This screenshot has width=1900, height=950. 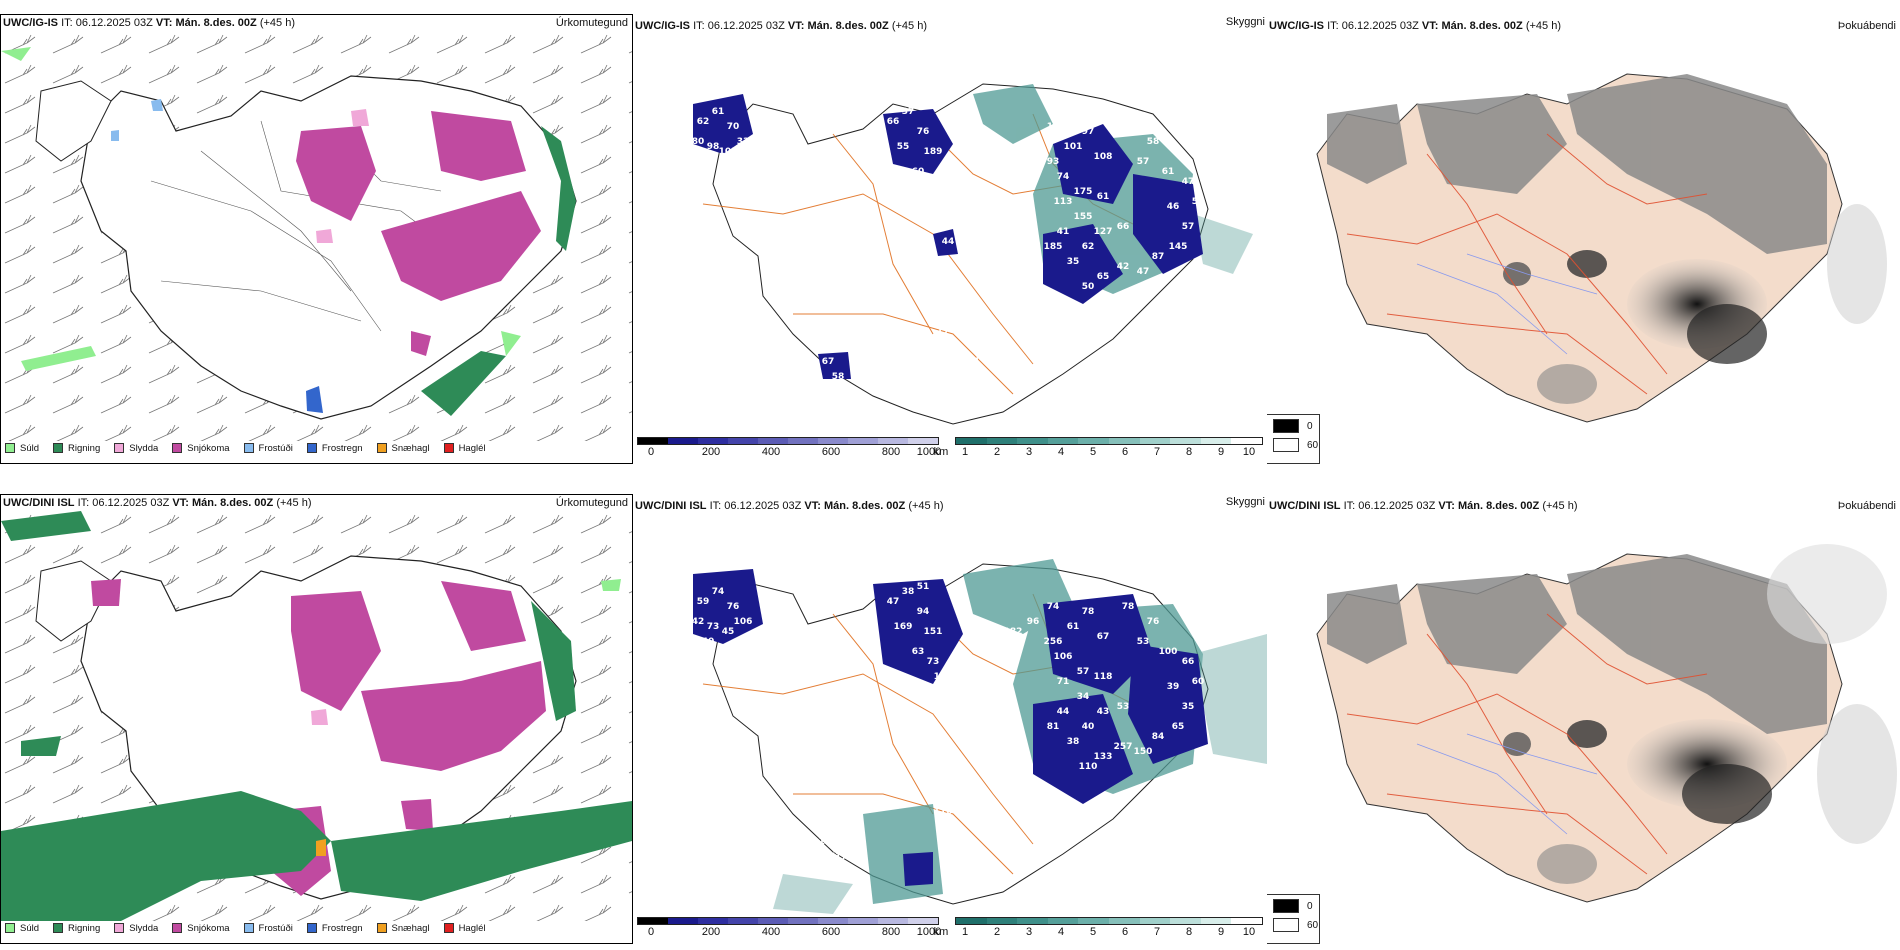 I want to click on legend-item: Slydda, so click(x=136, y=448).